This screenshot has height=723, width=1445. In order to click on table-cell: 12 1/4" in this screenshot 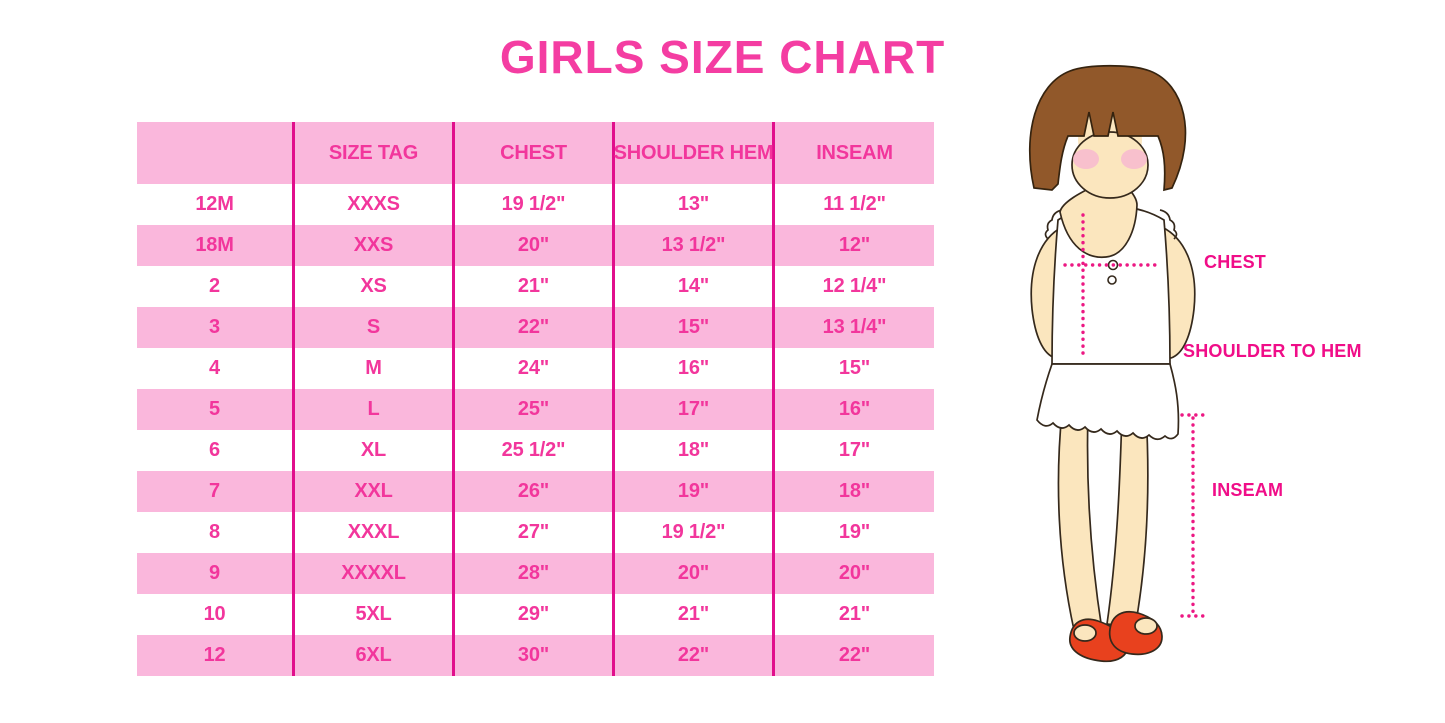, I will do `click(854, 286)`.